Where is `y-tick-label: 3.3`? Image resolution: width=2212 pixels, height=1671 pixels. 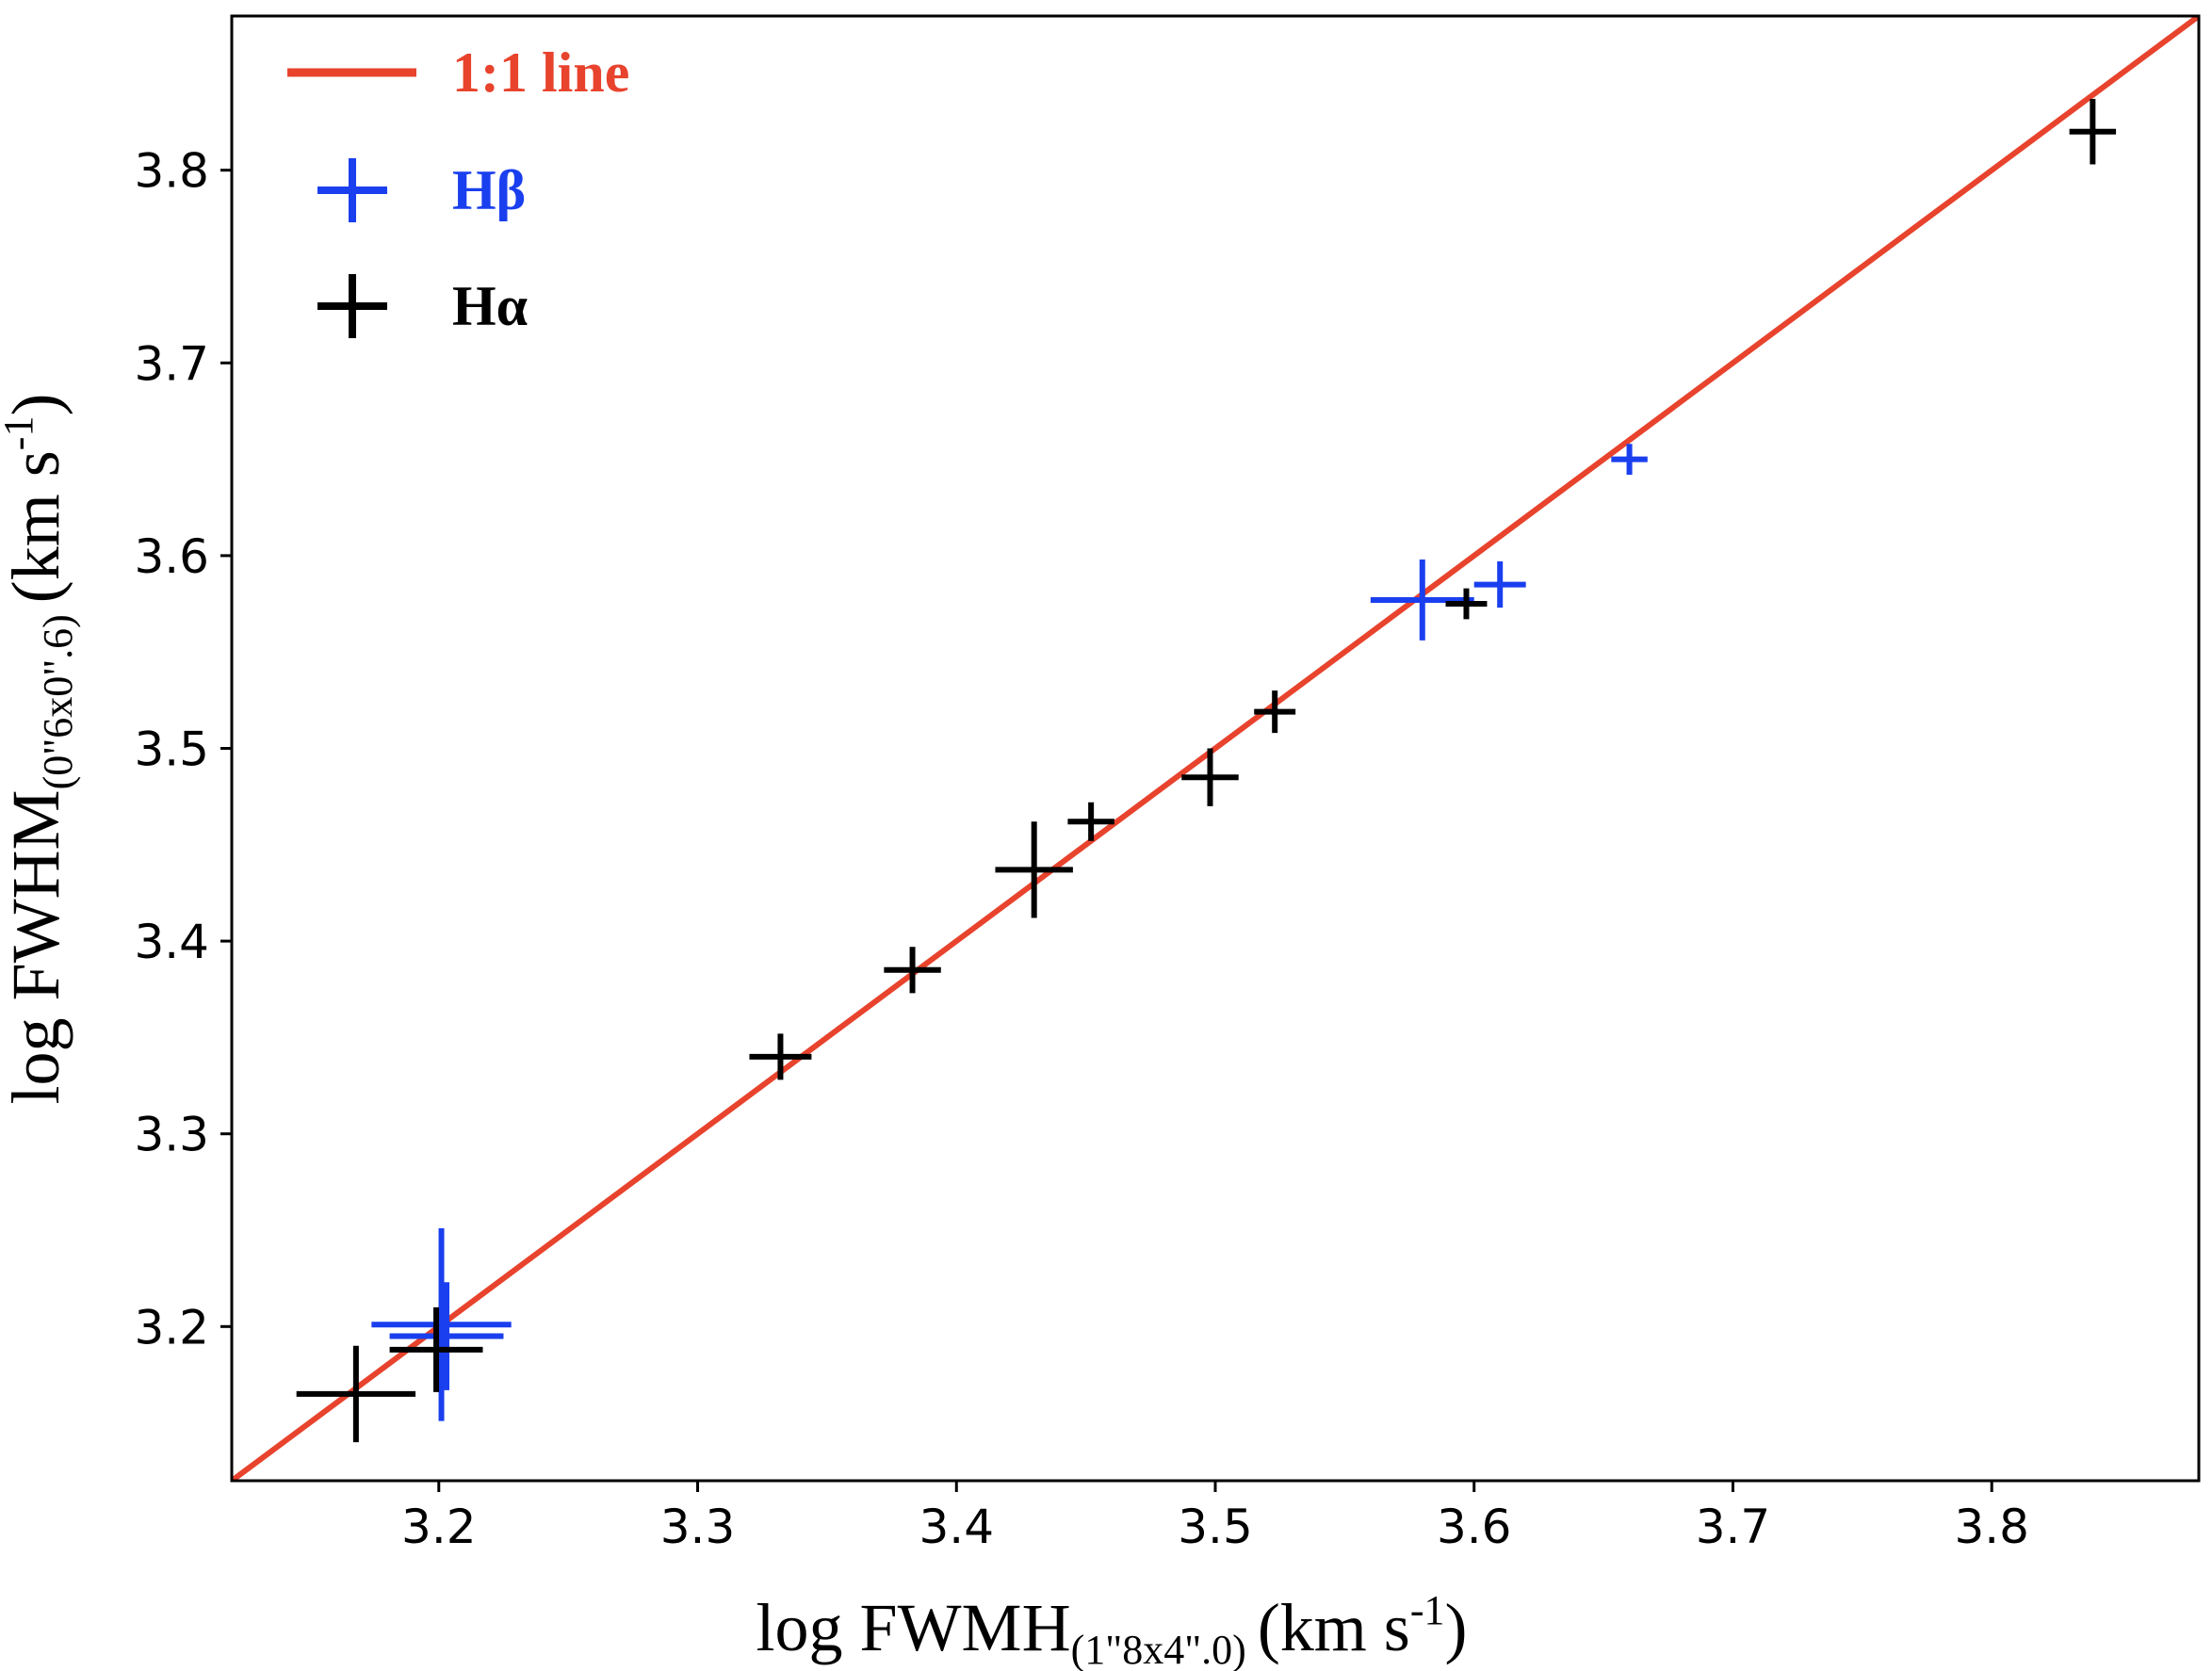 y-tick-label: 3.3 is located at coordinates (171, 1135).